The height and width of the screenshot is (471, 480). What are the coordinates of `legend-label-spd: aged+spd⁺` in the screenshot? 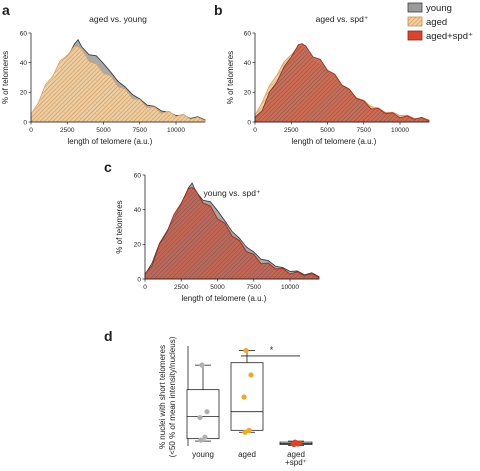 It's located at (449, 36).